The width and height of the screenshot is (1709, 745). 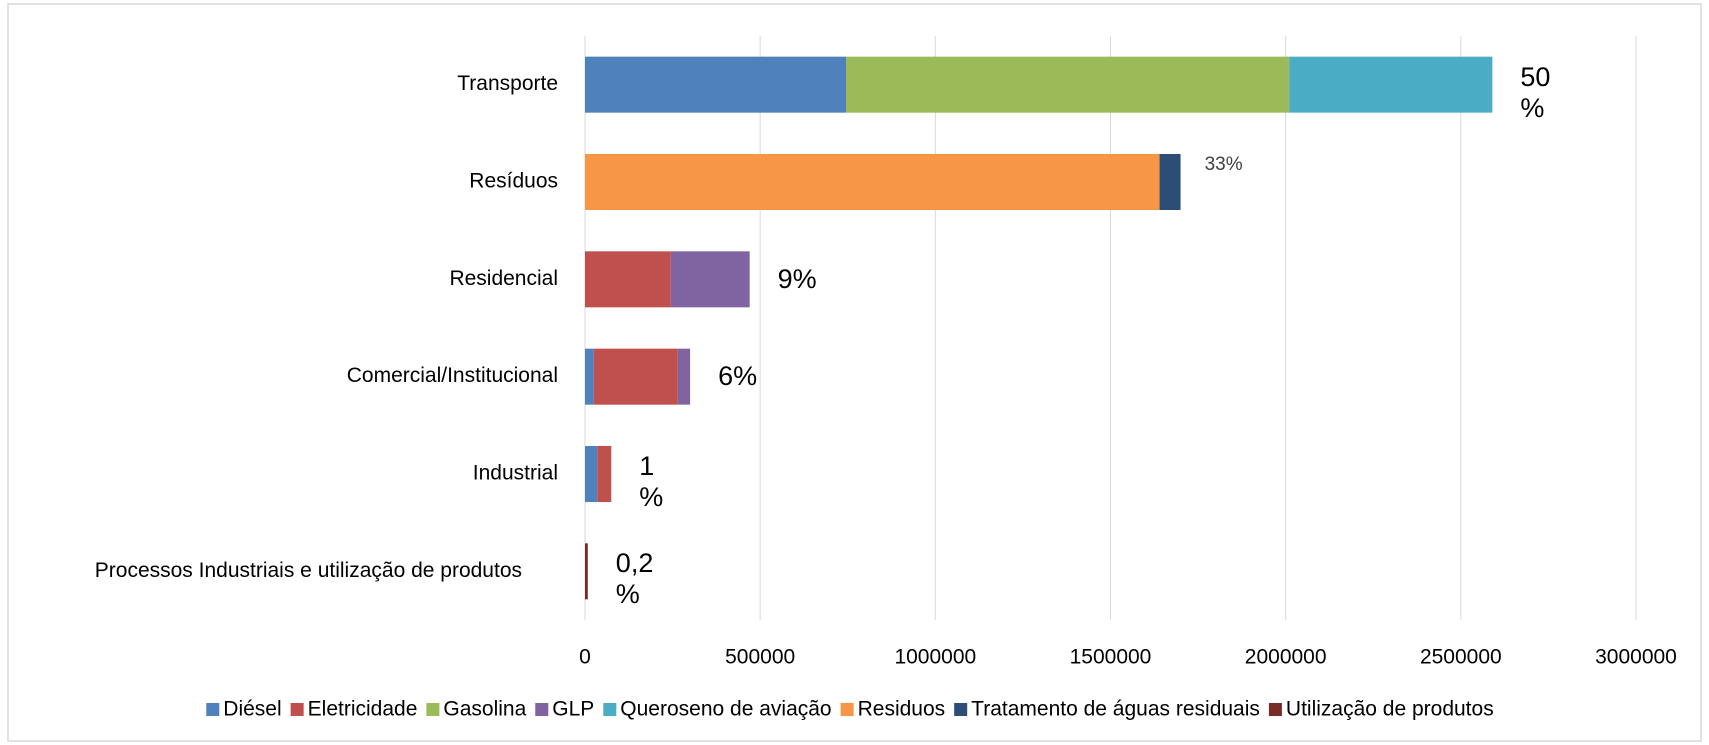 What do you see at coordinates (1286, 657) in the screenshot?
I see `x-tick-label: 2000000` at bounding box center [1286, 657].